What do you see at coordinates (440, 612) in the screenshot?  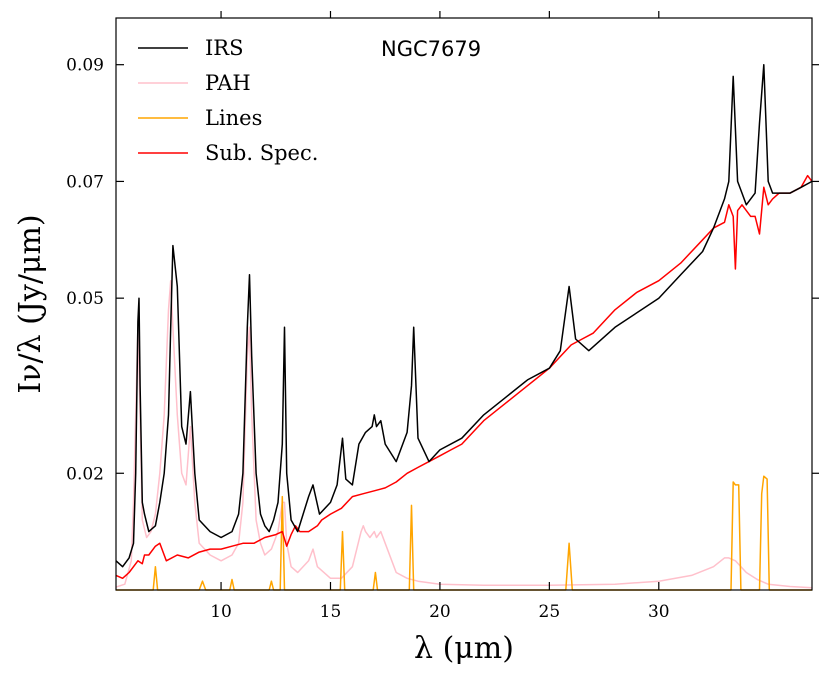 I see `x-tick-label: 20` at bounding box center [440, 612].